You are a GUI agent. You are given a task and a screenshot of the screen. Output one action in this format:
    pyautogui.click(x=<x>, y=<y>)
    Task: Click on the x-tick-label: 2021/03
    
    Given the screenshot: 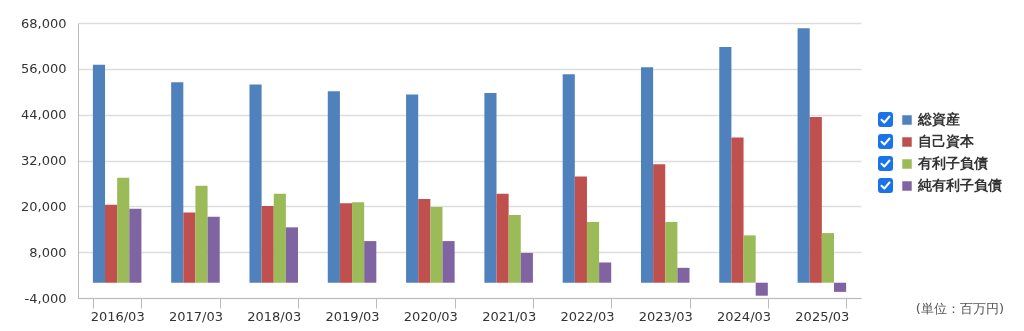 What is the action you would take?
    pyautogui.click(x=509, y=316)
    